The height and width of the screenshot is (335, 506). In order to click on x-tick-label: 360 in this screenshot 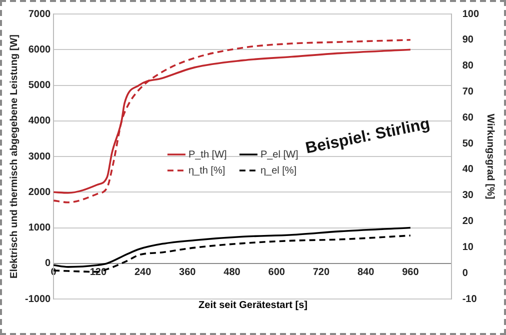, I will do `click(187, 272)`.